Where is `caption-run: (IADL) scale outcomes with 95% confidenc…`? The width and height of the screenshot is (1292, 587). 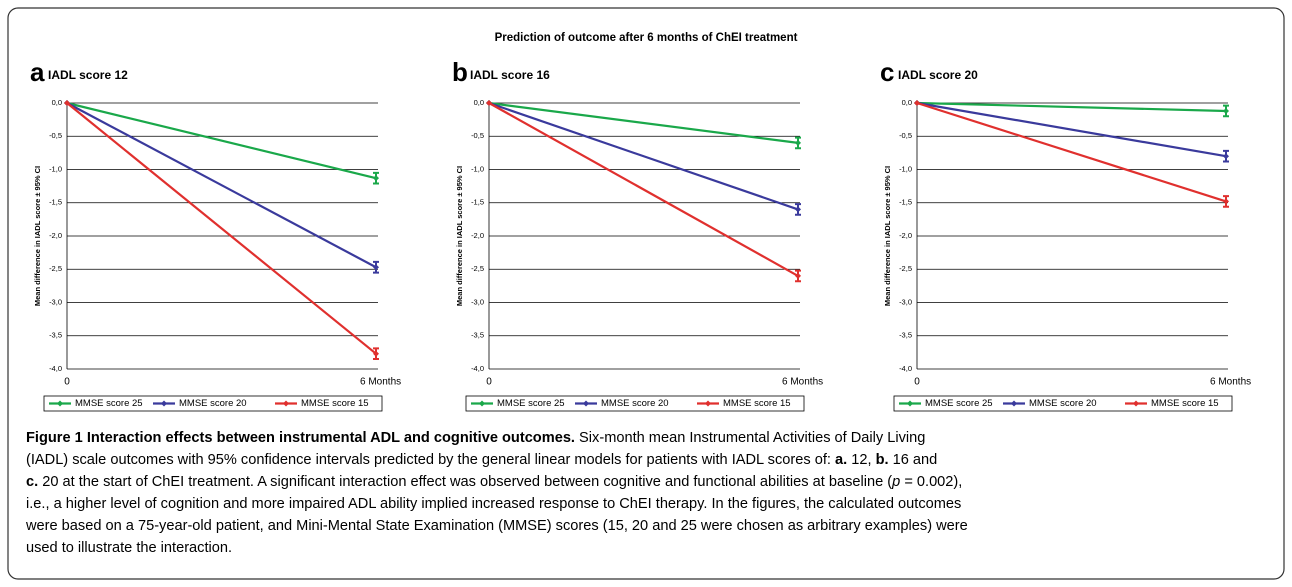 caption-run: (IADL) scale outcomes with 95% confidenc… is located at coordinates (430, 460).